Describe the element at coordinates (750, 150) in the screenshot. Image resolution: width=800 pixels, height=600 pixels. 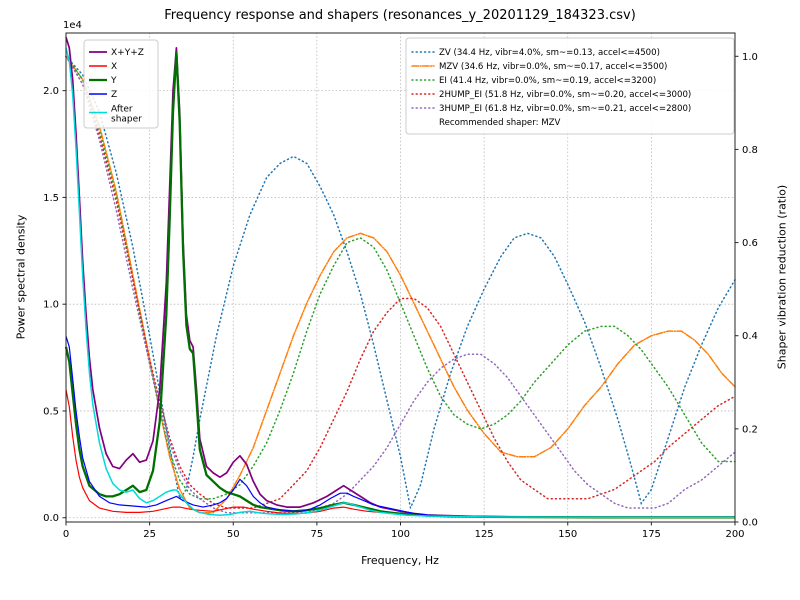
I see `y-right-tick-label: 0.8` at that location.